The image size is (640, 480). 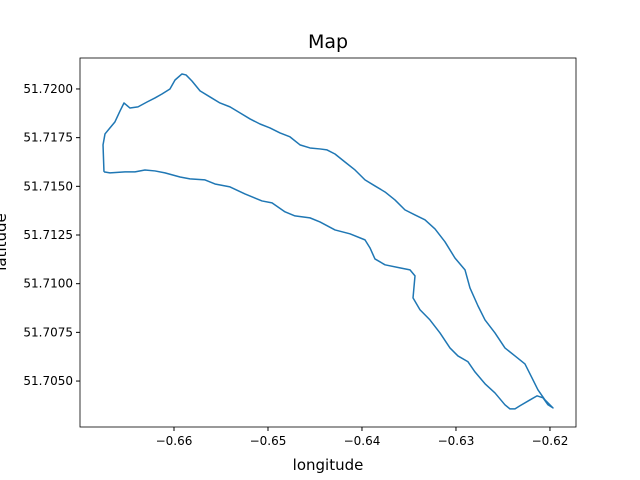 What do you see at coordinates (456, 441) in the screenshot?
I see `x-tick-label: −0.63` at bounding box center [456, 441].